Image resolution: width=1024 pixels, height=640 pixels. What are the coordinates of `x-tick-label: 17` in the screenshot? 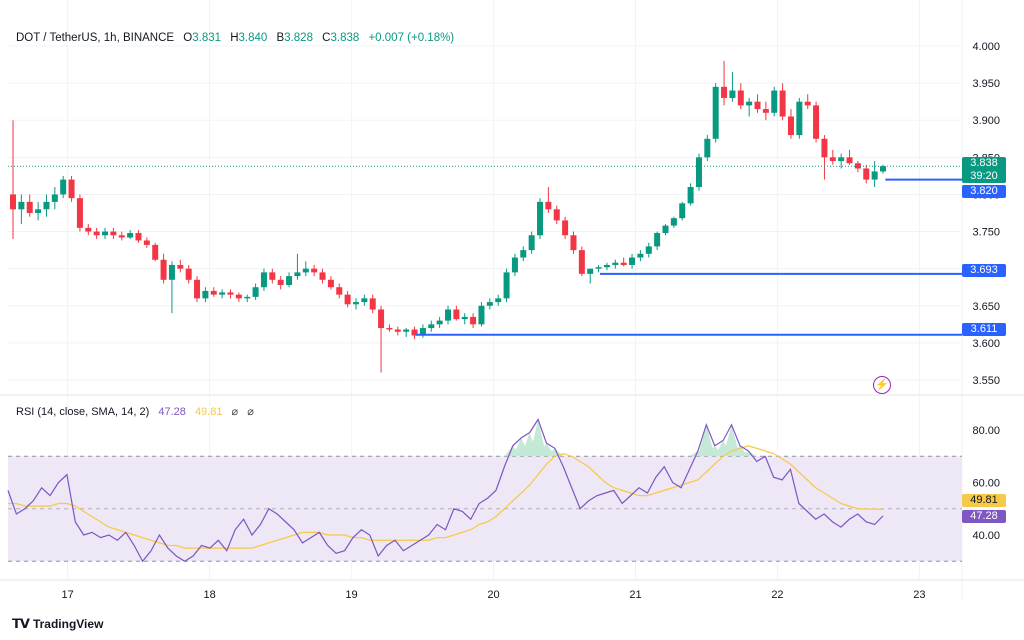 It's located at (68, 595).